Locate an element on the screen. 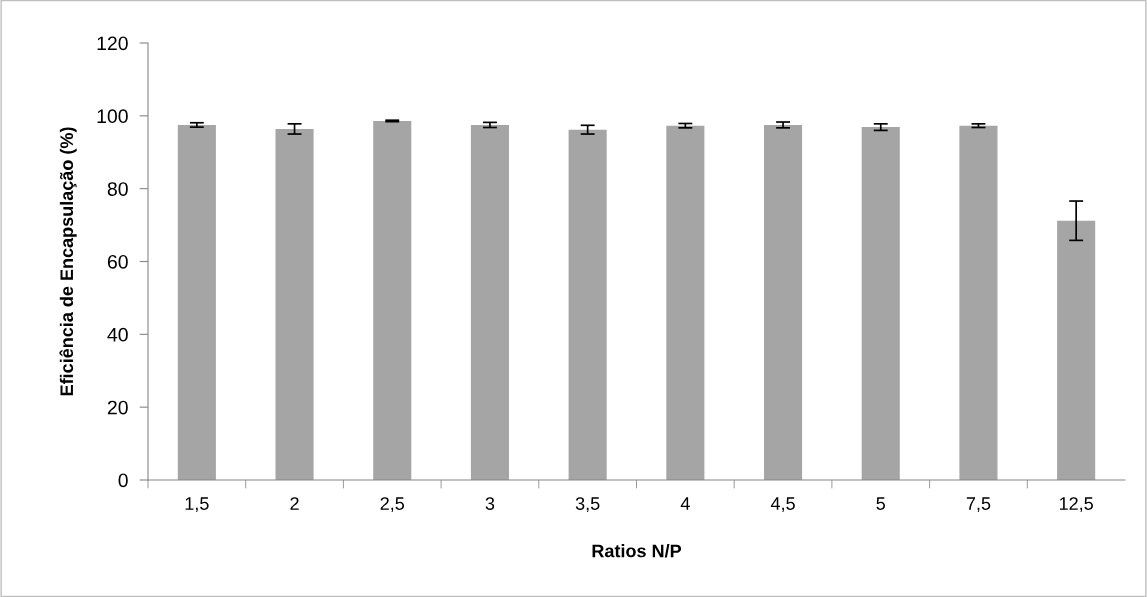 This screenshot has height=597, width=1147. y-tick-label: 100 is located at coordinates (112, 116).